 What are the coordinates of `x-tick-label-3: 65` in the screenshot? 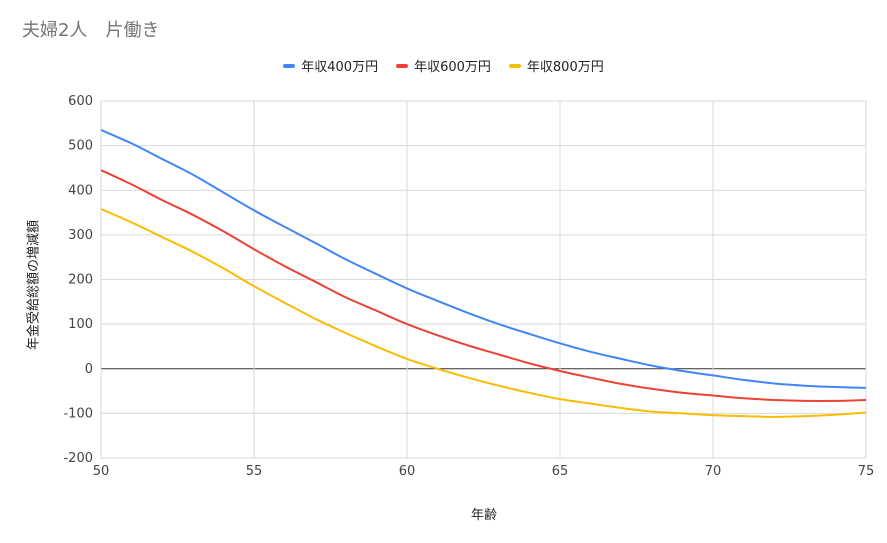 It's located at (560, 471).